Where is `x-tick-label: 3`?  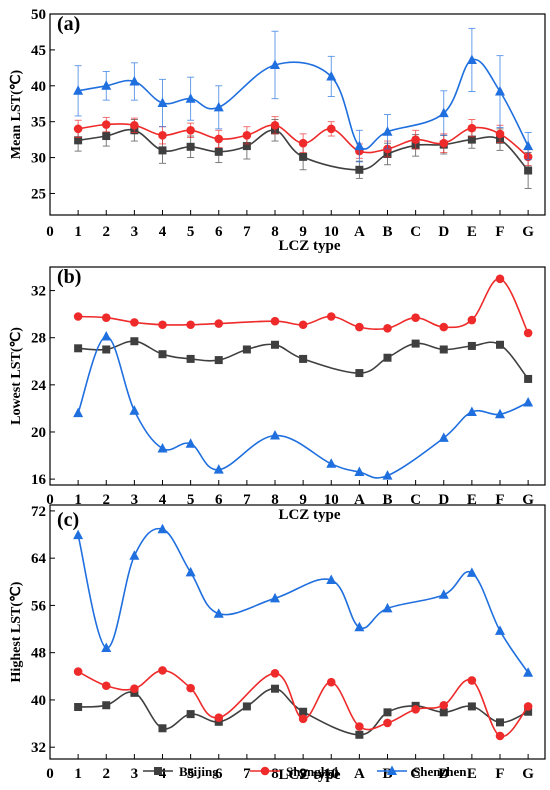
x-tick-label: 3 is located at coordinates (135, 774).